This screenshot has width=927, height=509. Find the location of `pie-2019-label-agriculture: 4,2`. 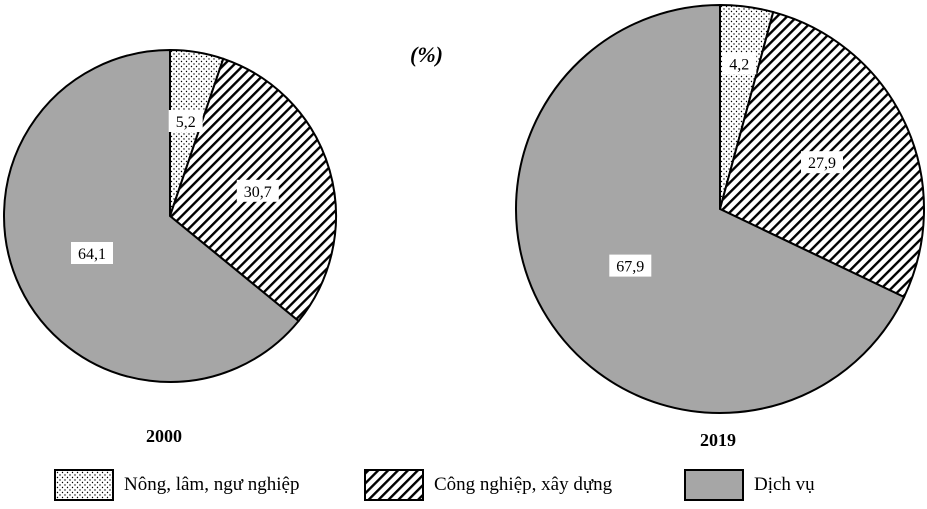

pie-2019-label-agriculture: 4,2 is located at coordinates (739, 64).